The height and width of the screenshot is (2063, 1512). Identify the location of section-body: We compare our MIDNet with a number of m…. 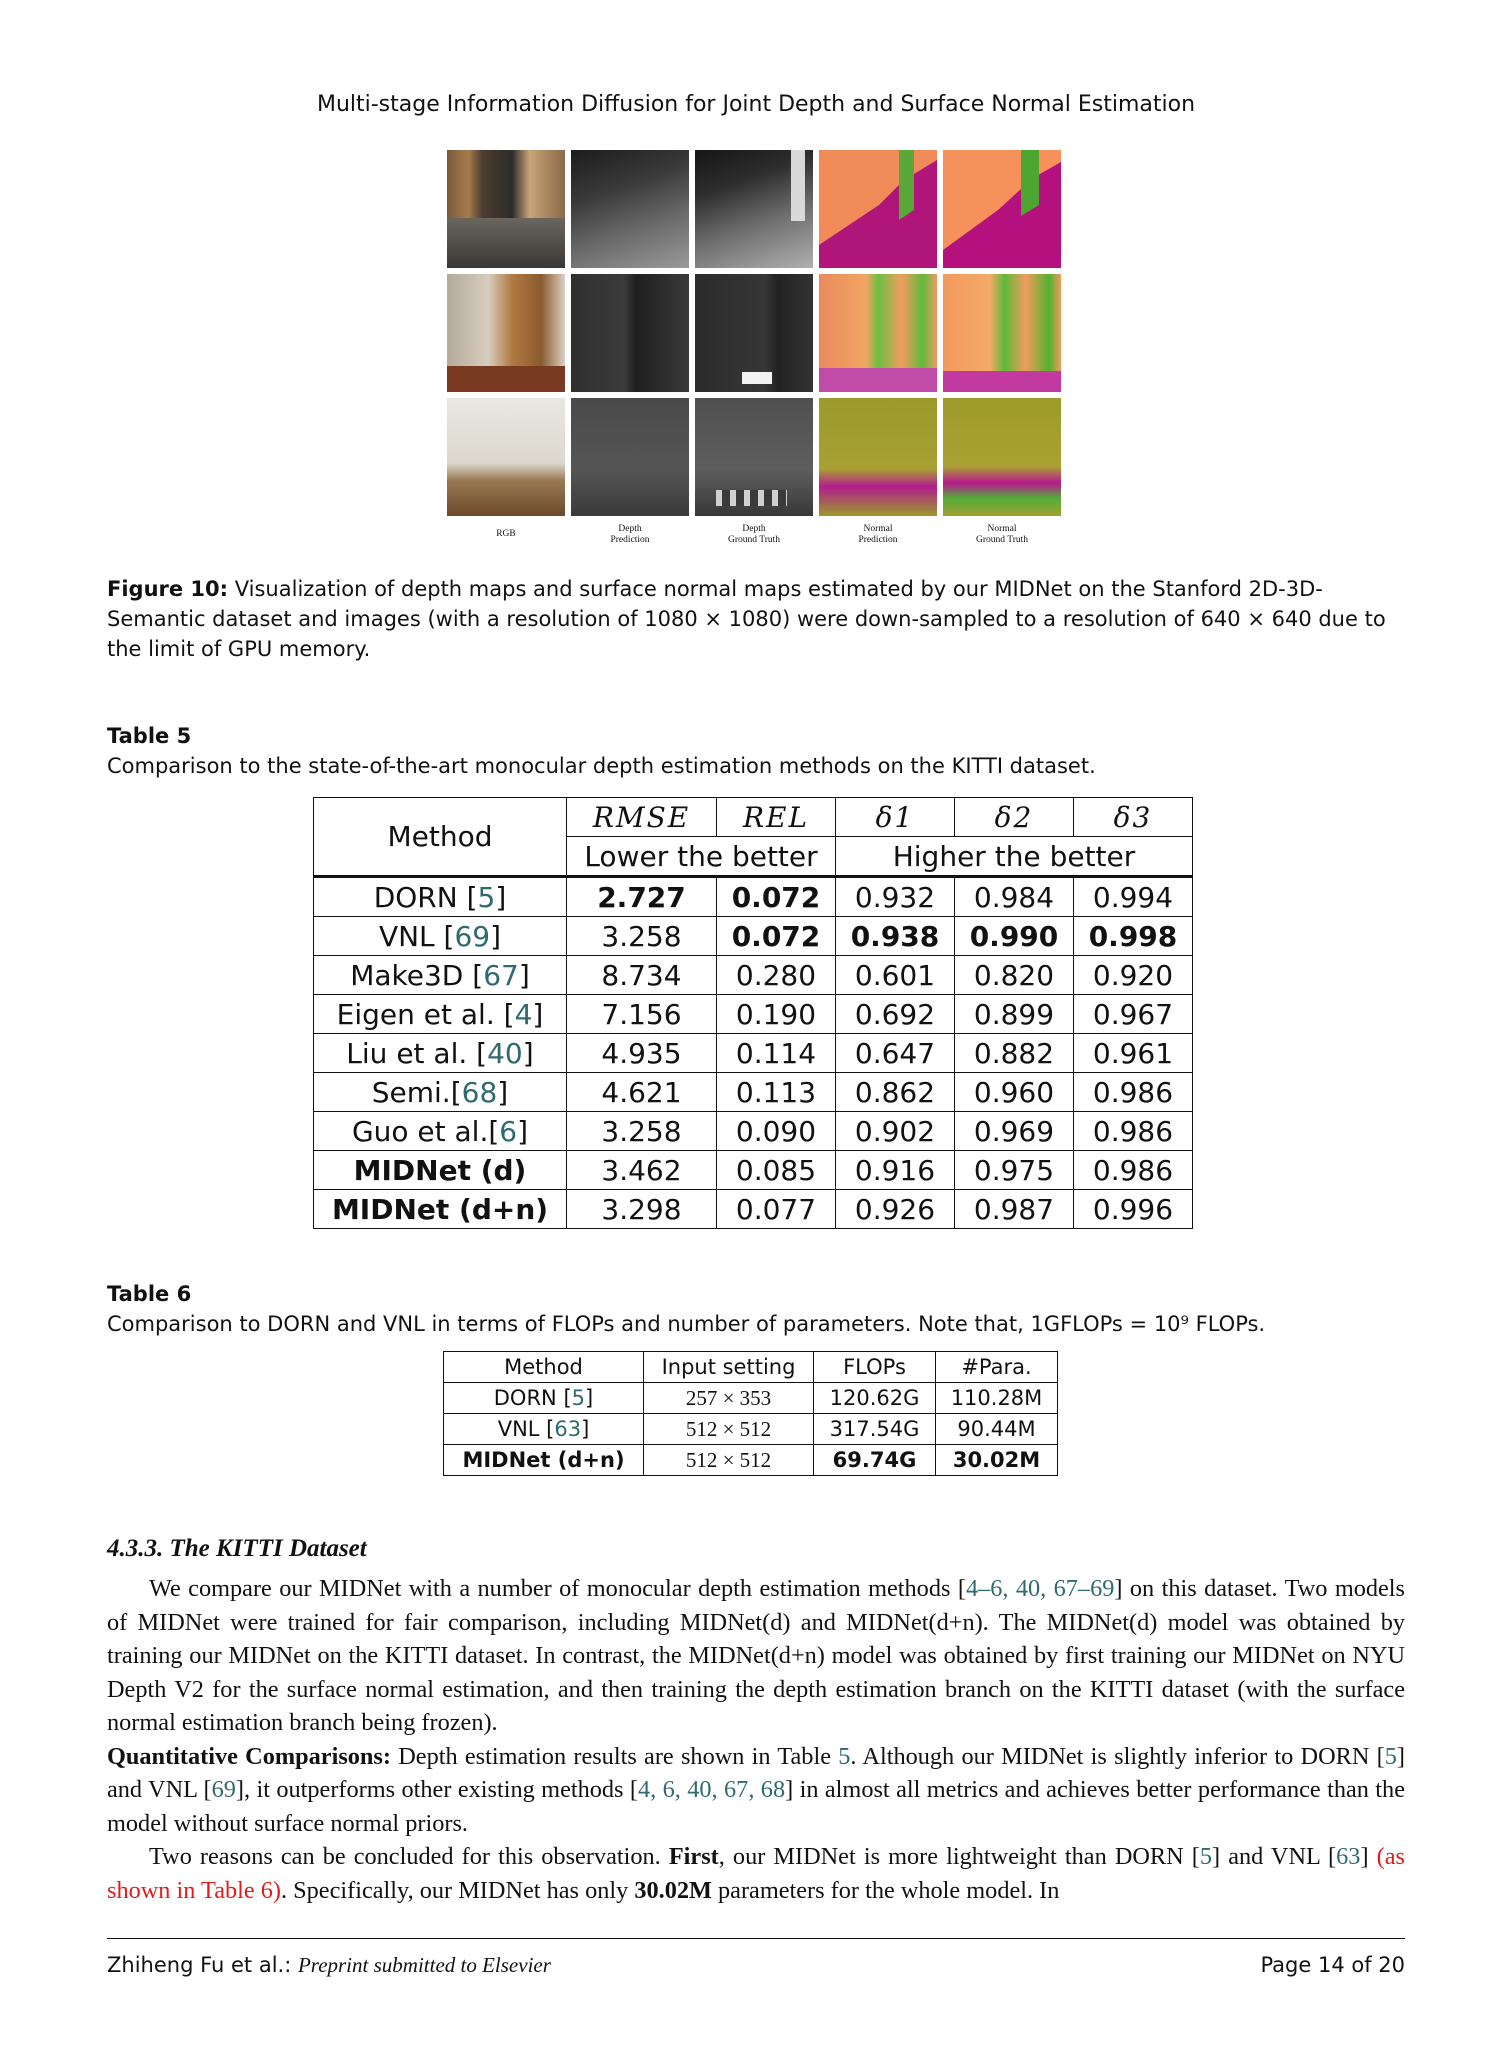
(756, 1739).